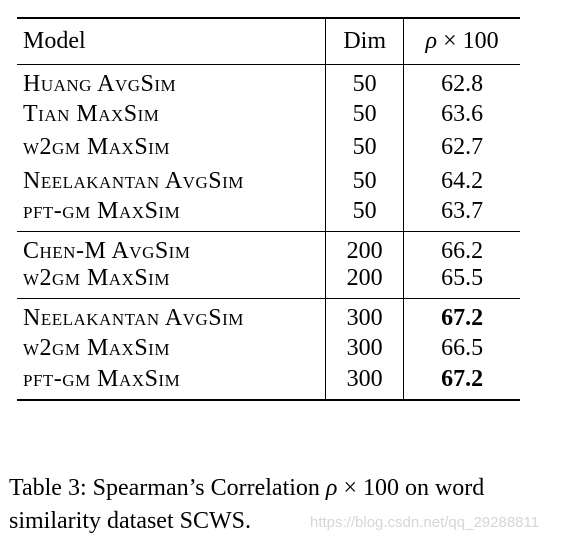 Image resolution: width=563 pixels, height=544 pixels. What do you see at coordinates (461, 349) in the screenshot?
I see `cell-rho: 66.5` at bounding box center [461, 349].